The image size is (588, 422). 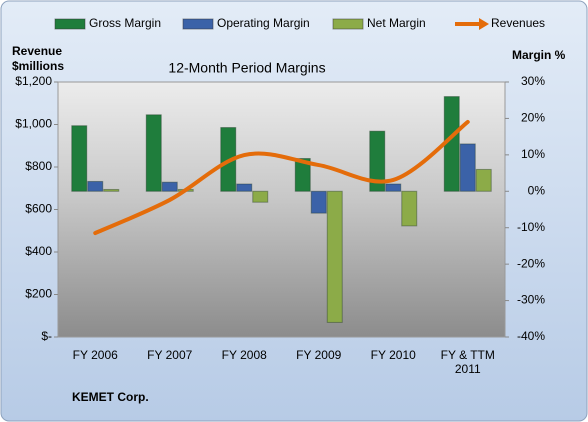 I want to click on y2-tick-label: -30%, so click(x=531, y=300).